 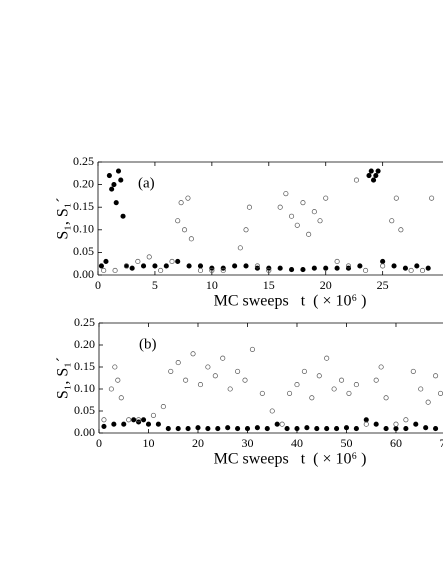 What do you see at coordinates (383, 285) in the screenshot?
I see `x-tick-label: 25` at bounding box center [383, 285].